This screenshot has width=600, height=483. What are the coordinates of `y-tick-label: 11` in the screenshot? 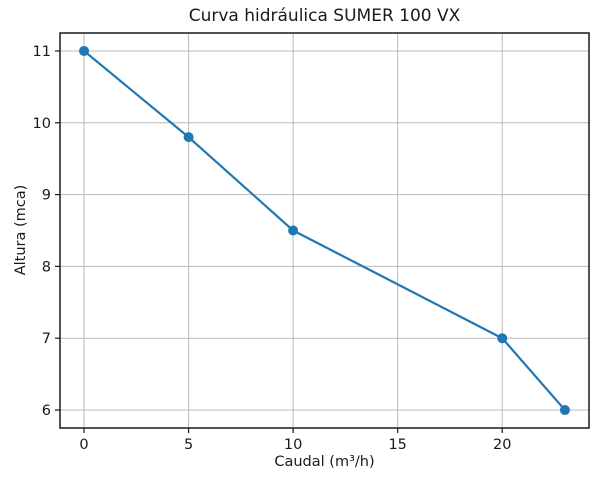 It's located at (42, 52).